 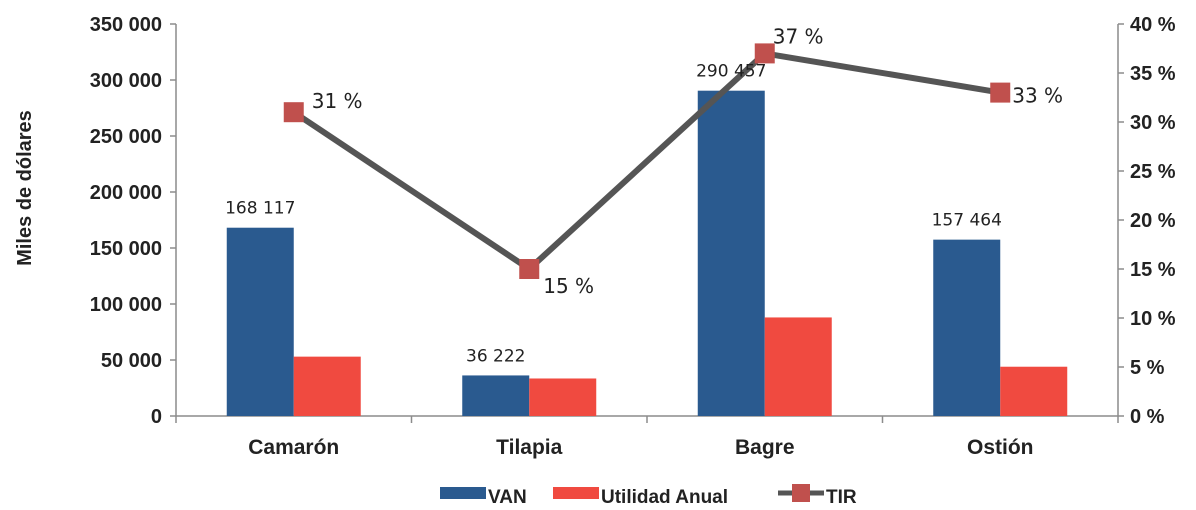 What do you see at coordinates (801, 493) in the screenshot?
I see `legend-swatch-tir-marker` at bounding box center [801, 493].